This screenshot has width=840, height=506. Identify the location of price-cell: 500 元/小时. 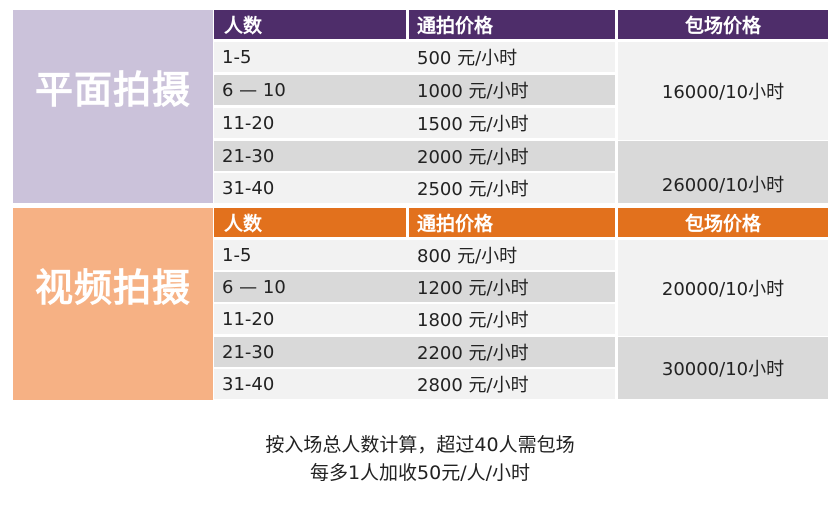
(467, 58).